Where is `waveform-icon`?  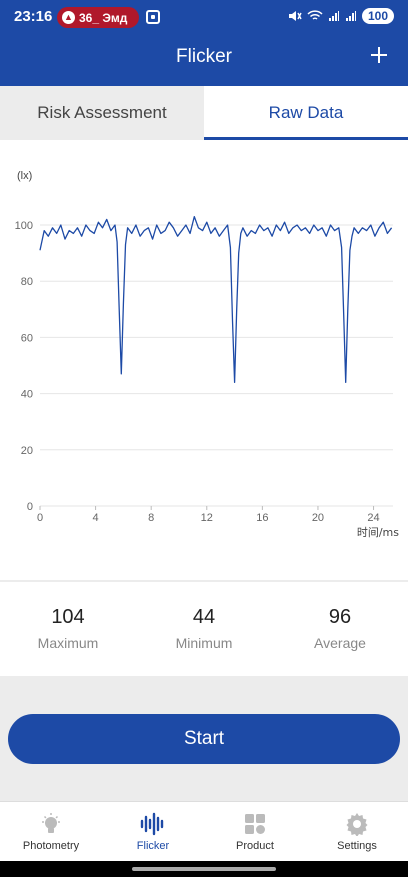 waveform-icon is located at coordinates (152, 824).